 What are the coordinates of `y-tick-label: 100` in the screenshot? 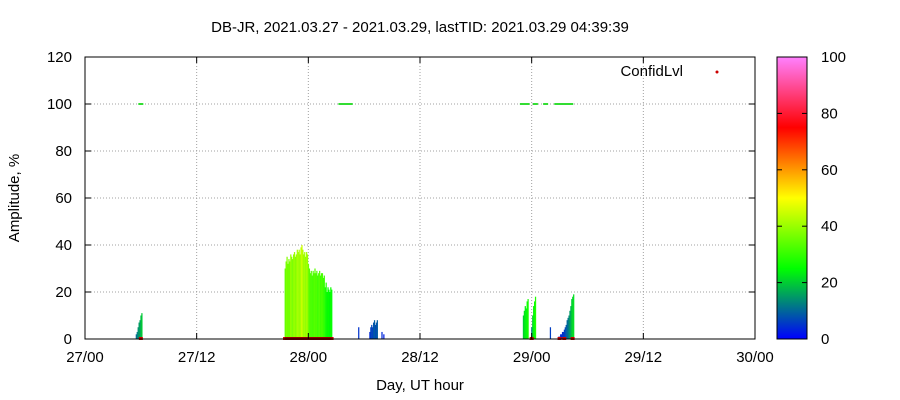 It's located at (59, 104).